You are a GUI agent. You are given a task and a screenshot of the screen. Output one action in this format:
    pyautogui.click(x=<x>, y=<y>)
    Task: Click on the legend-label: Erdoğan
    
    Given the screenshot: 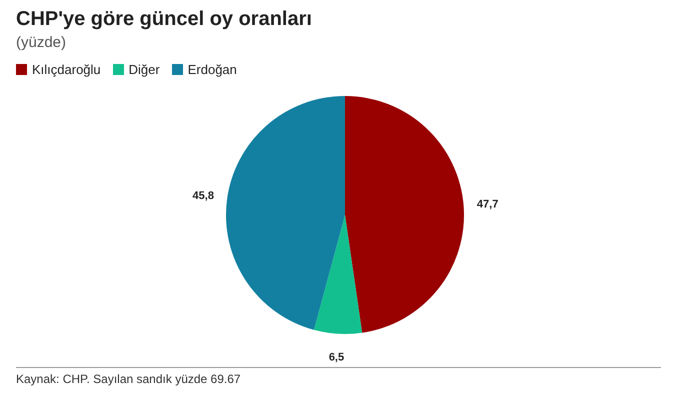 What is the action you would take?
    pyautogui.click(x=212, y=69)
    